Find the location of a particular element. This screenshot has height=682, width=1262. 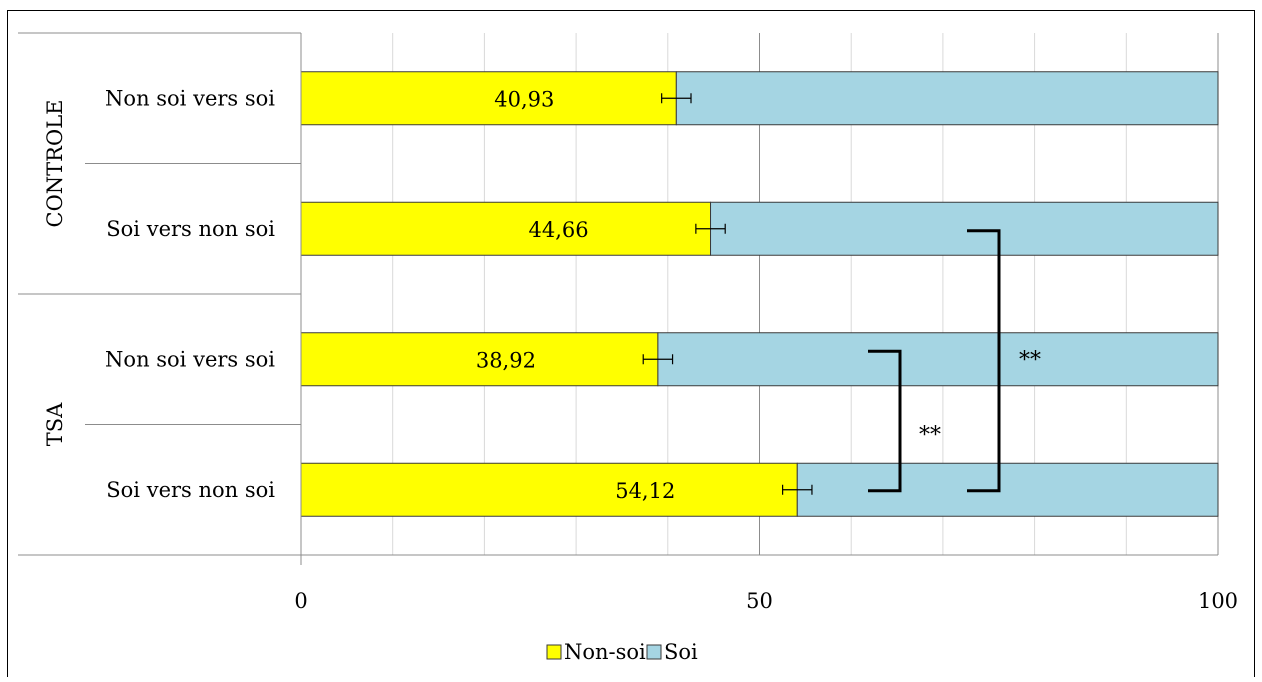

data-label: 44,66 is located at coordinates (558, 230).